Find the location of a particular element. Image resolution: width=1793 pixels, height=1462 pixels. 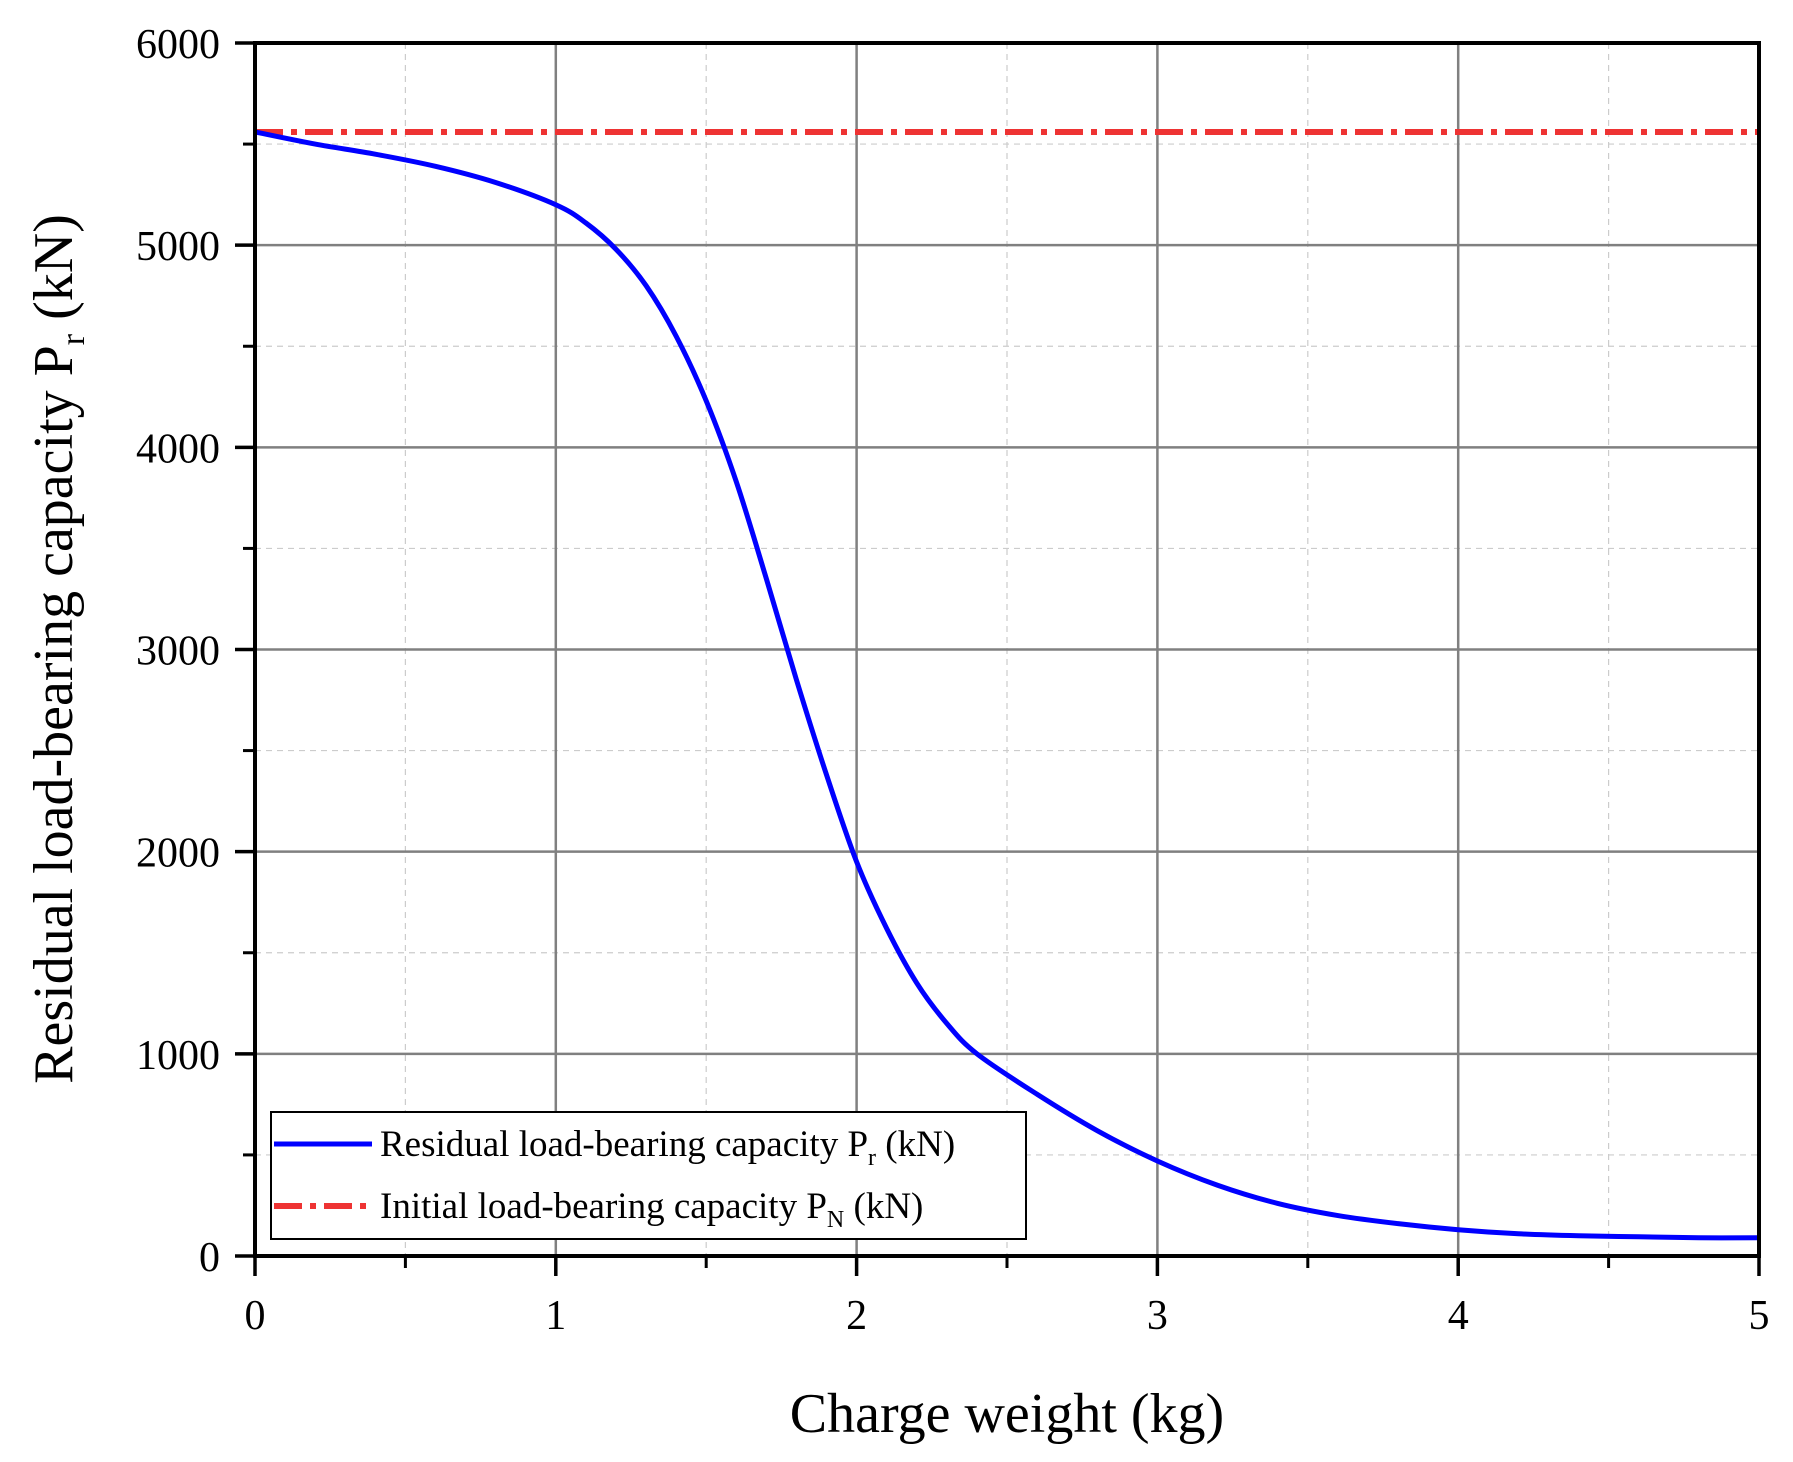

y-axis-label-unit: (kN) is located at coordinates (54, 274).